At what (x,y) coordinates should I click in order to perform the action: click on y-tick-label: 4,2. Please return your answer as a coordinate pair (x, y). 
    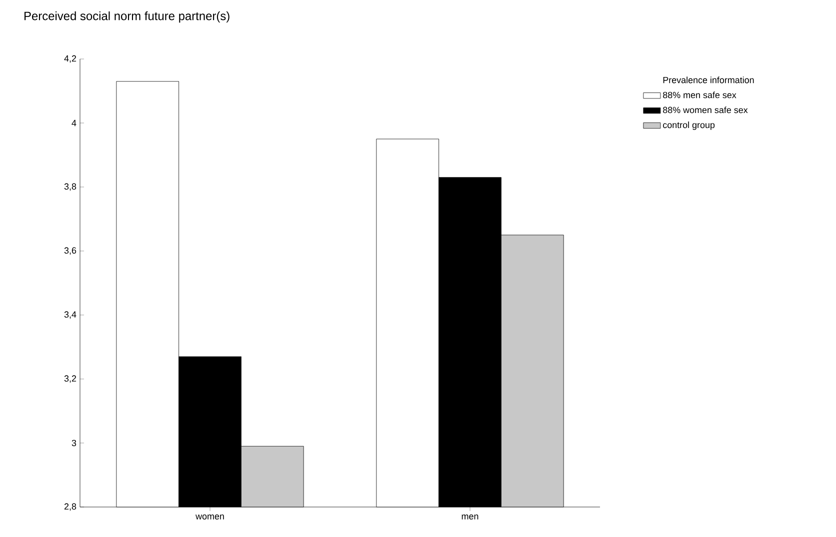
    Looking at the image, I should click on (70, 59).